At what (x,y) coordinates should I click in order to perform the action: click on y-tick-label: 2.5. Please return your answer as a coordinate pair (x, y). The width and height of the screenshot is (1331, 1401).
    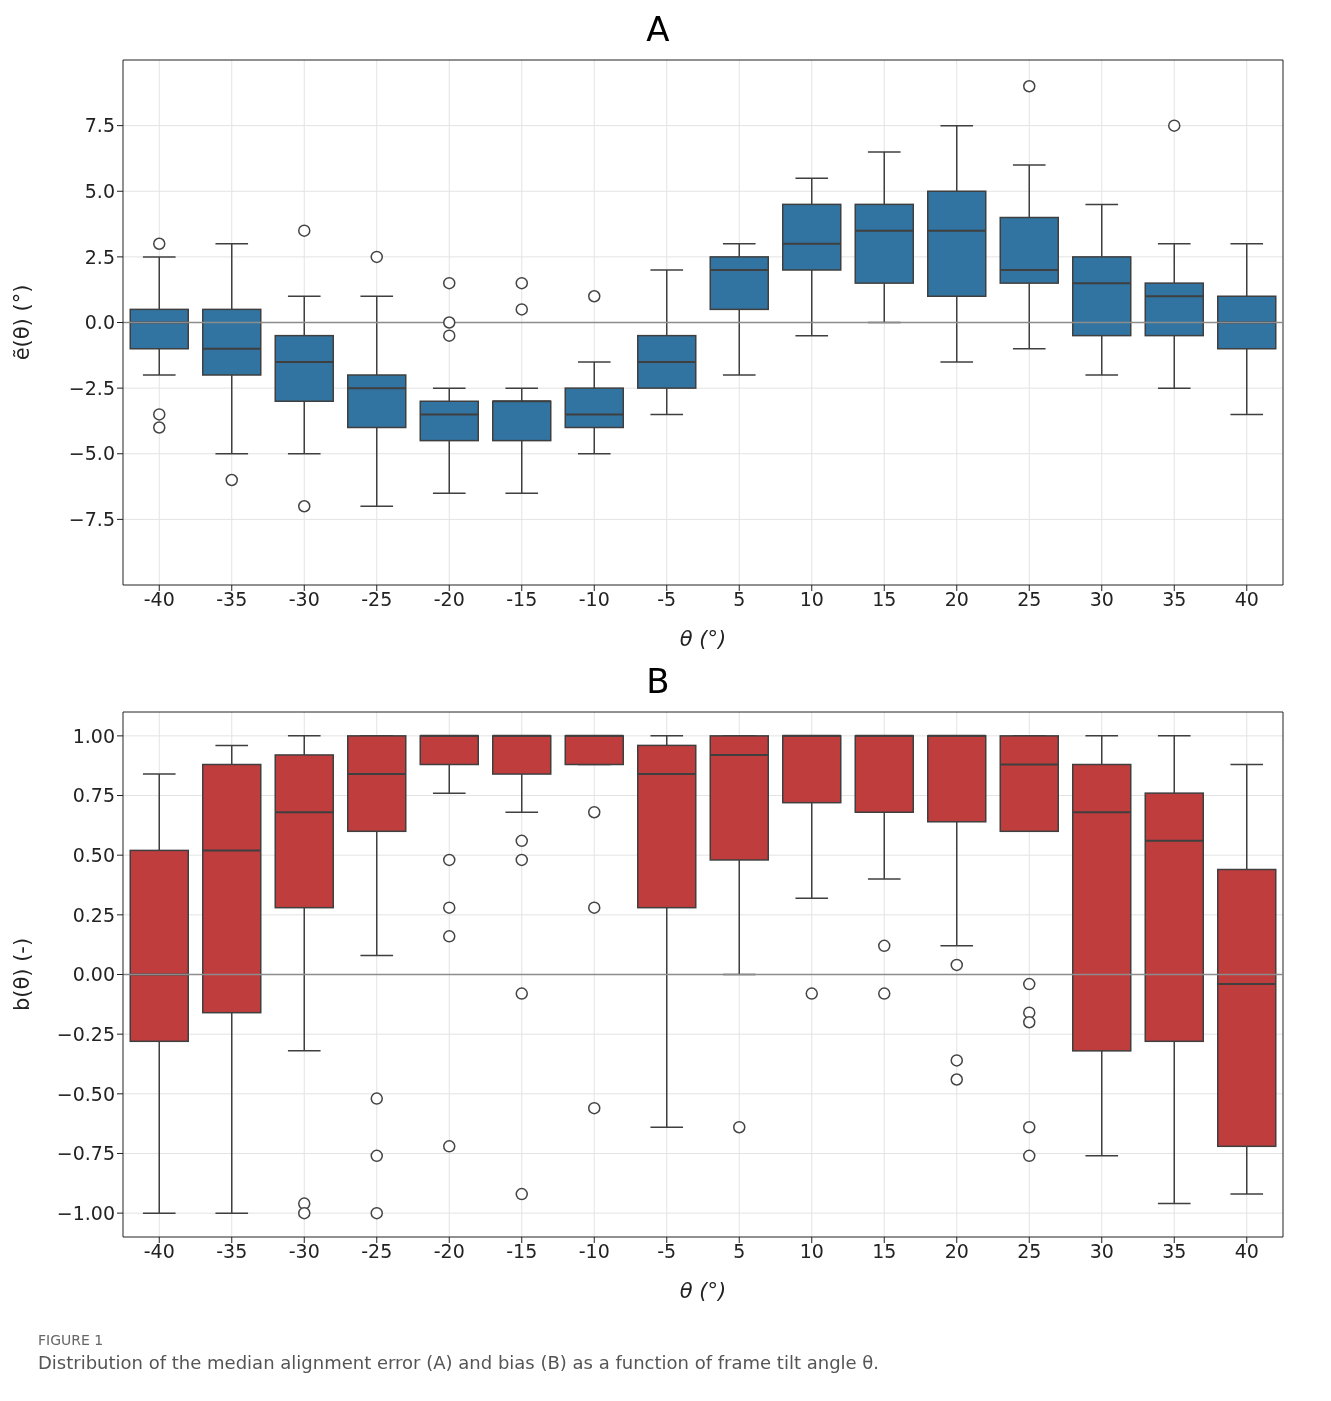
    Looking at the image, I should click on (99, 256).